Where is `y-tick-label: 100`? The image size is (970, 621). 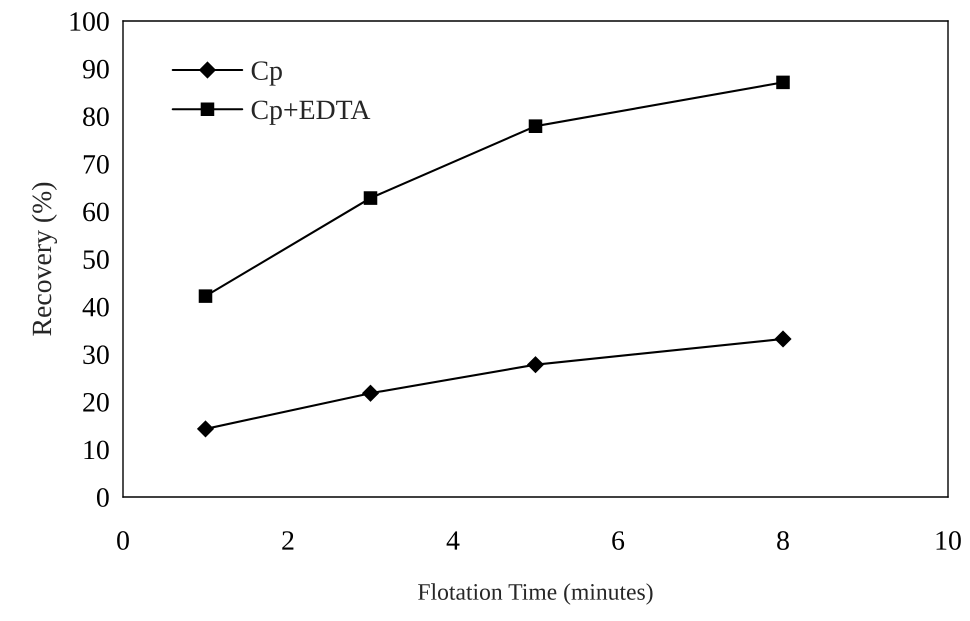
y-tick-label: 100 is located at coordinates (89, 21).